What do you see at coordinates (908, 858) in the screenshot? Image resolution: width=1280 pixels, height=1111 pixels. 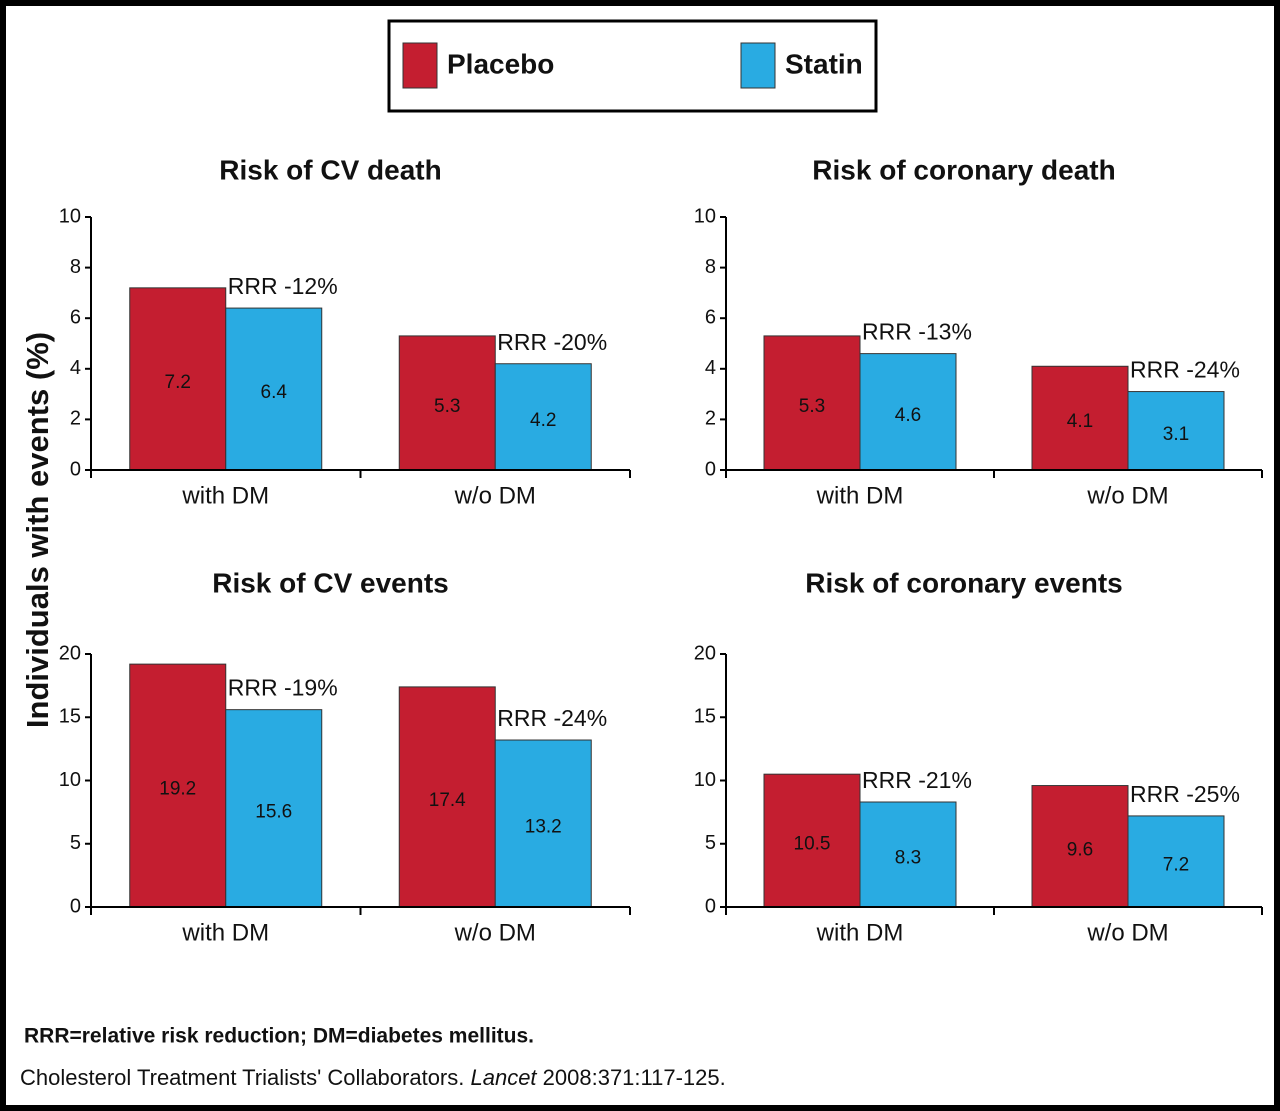 I see `value-label: 8.3` at bounding box center [908, 858].